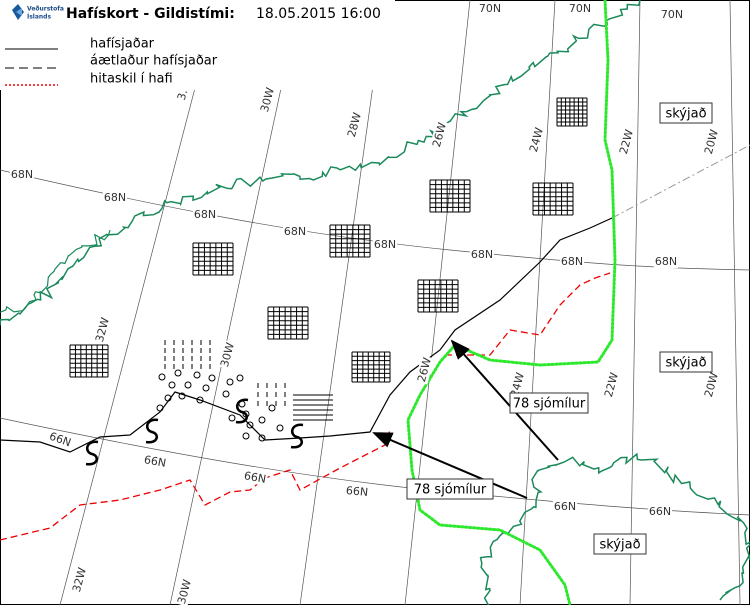  I want to click on title: Hafískort - Gildistími:, so click(150, 14).